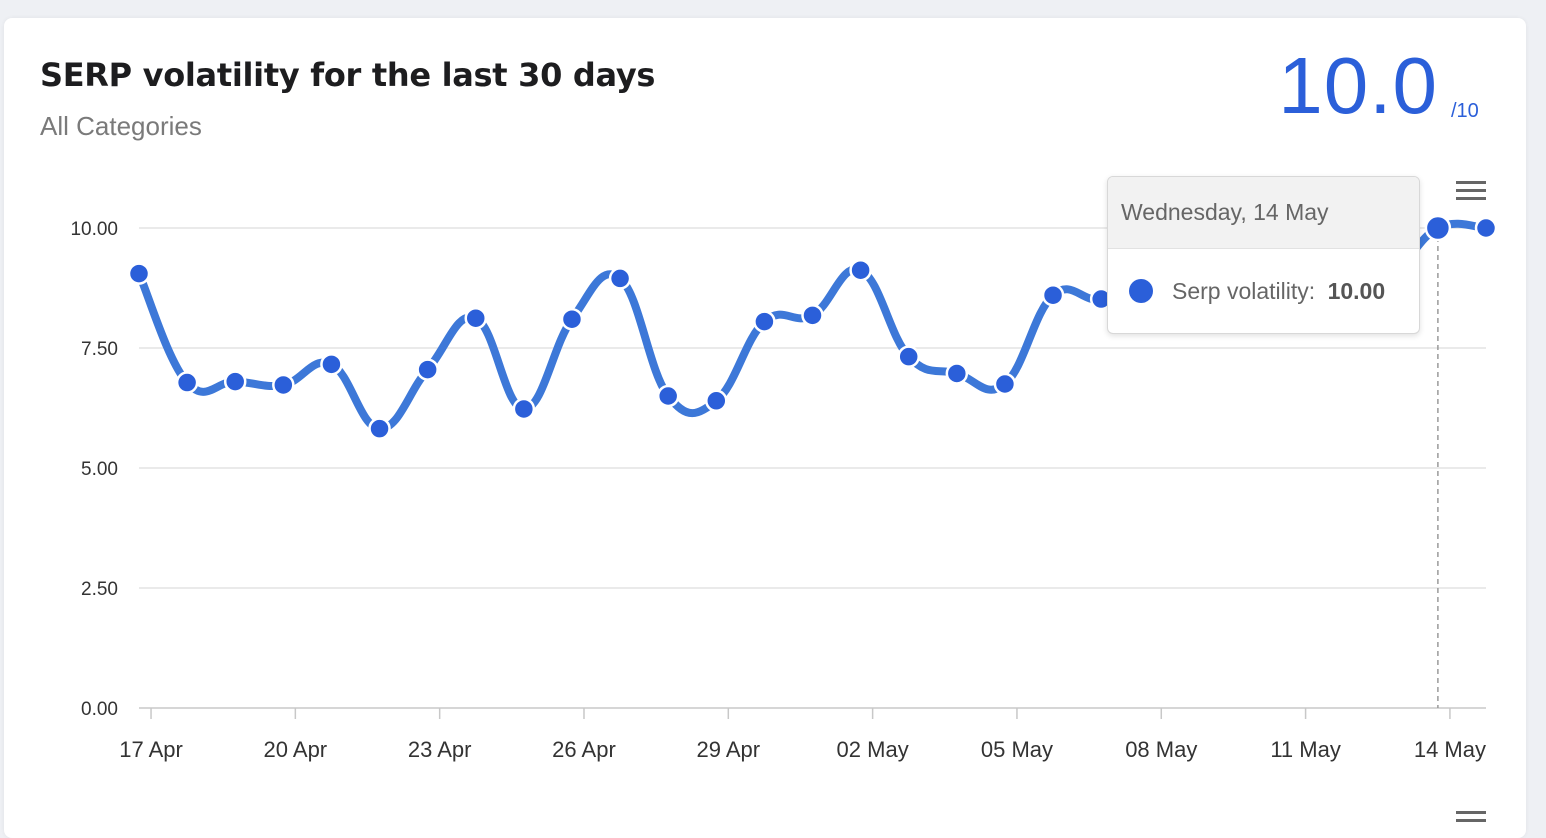  What do you see at coordinates (729, 749) in the screenshot?
I see `x-tick-label: 29 Apr` at bounding box center [729, 749].